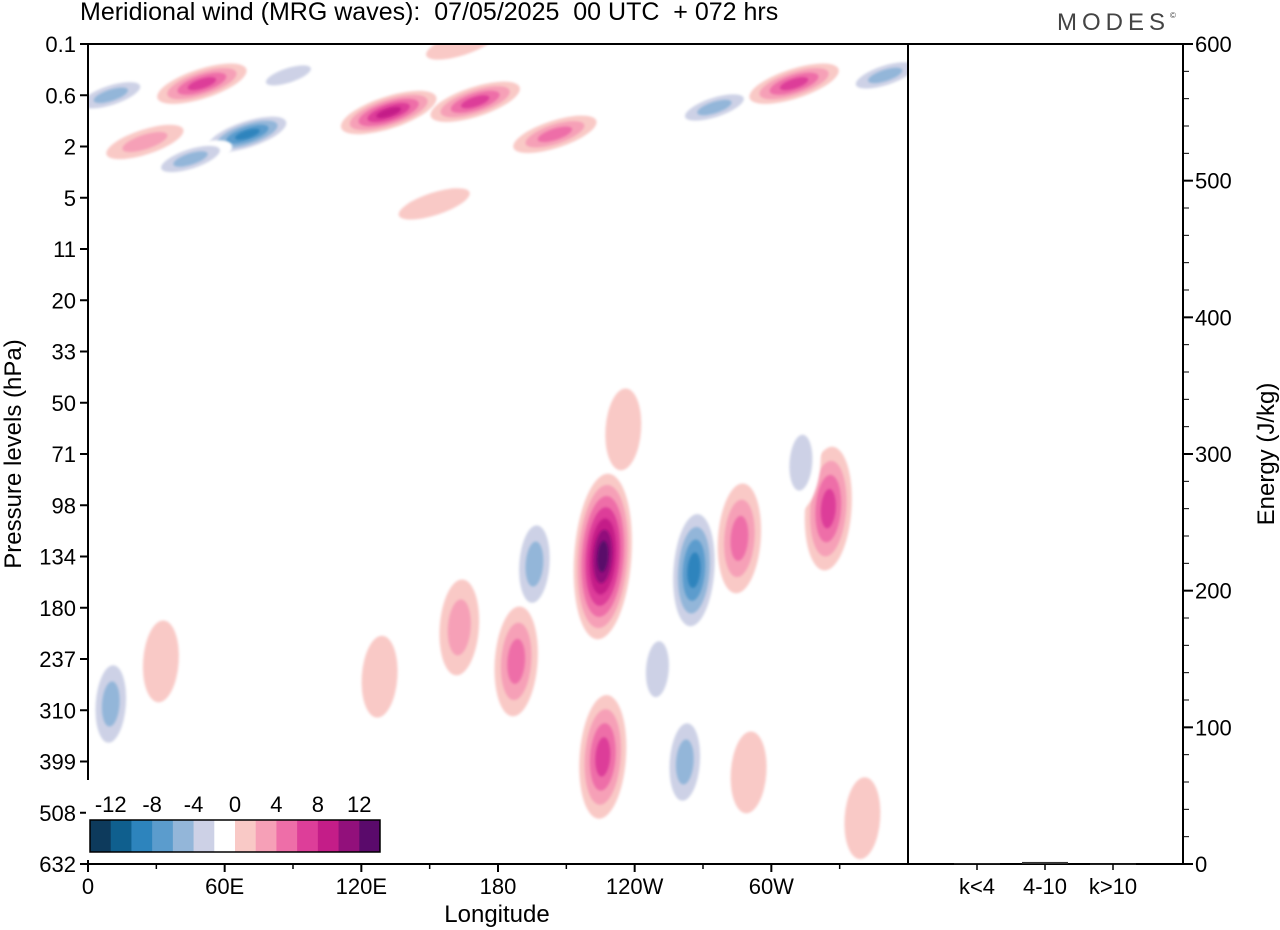  What do you see at coordinates (1201, 864) in the screenshot?
I see `energy-tick-label: 0` at bounding box center [1201, 864].